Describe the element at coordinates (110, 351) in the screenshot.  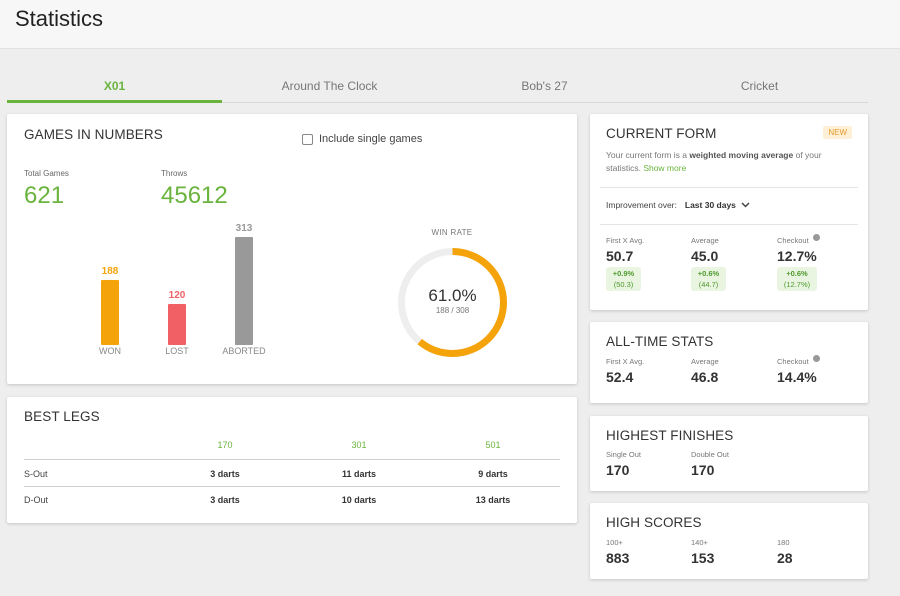
I see `won-label: WON` at that location.